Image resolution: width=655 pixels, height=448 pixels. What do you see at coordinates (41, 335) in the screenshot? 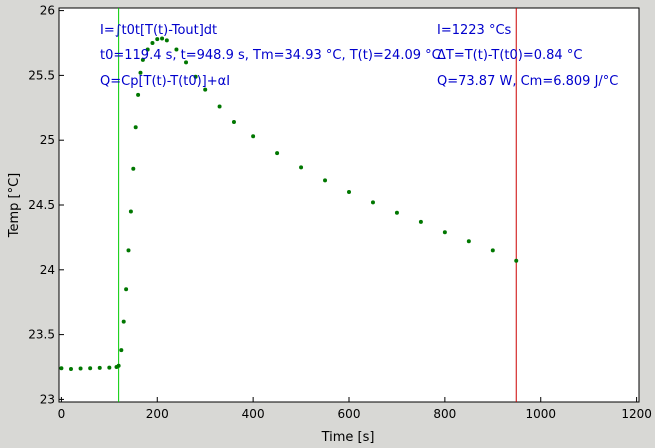
I see `y-tick-label: 23.5` at bounding box center [41, 335].